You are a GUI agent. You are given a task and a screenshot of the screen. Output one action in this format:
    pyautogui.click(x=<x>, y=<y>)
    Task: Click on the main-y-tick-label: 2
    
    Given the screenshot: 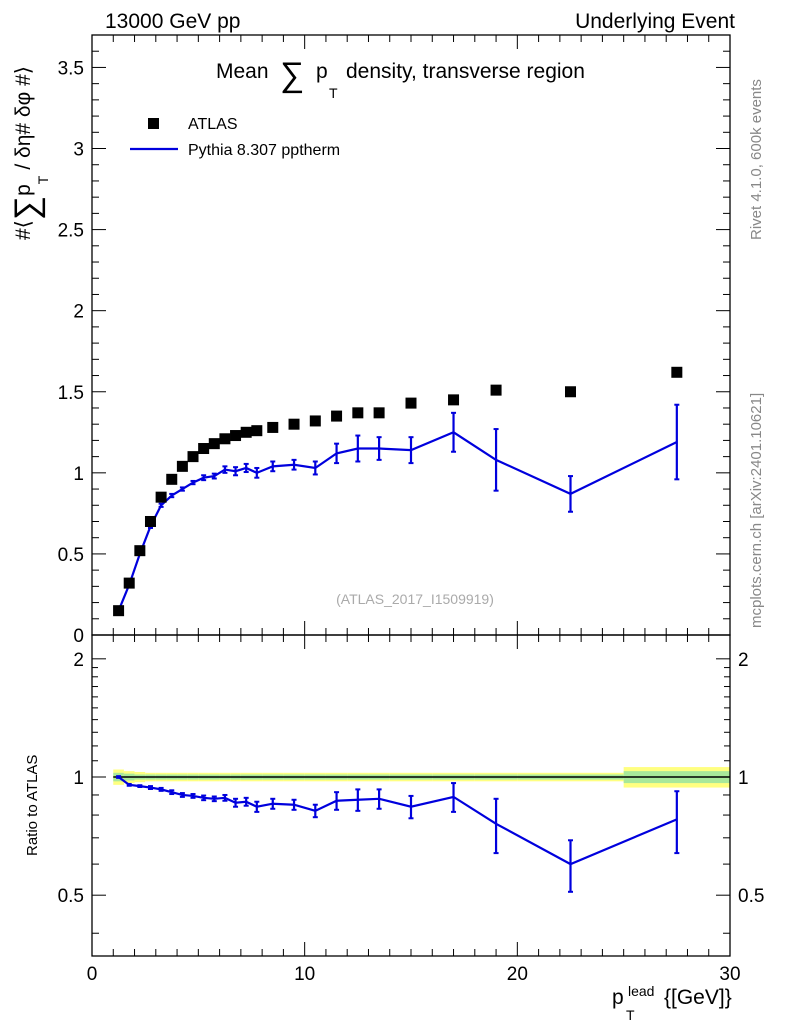 What is the action you would take?
    pyautogui.click(x=78, y=312)
    